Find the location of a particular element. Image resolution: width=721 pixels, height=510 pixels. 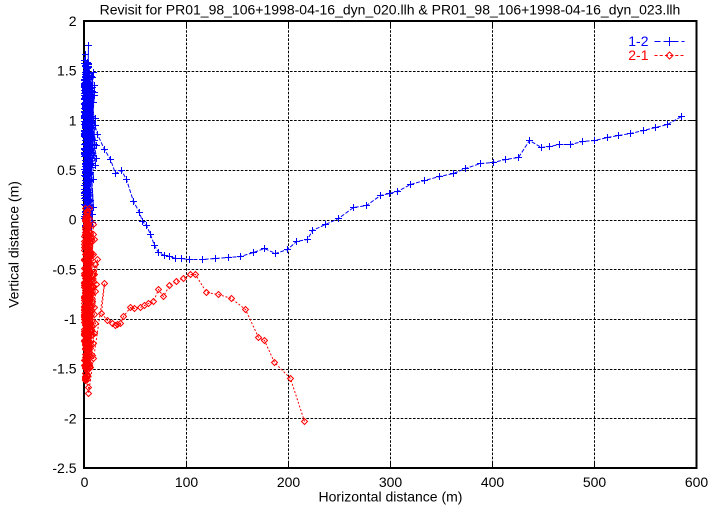

svg-text: 300 is located at coordinates (391, 482).